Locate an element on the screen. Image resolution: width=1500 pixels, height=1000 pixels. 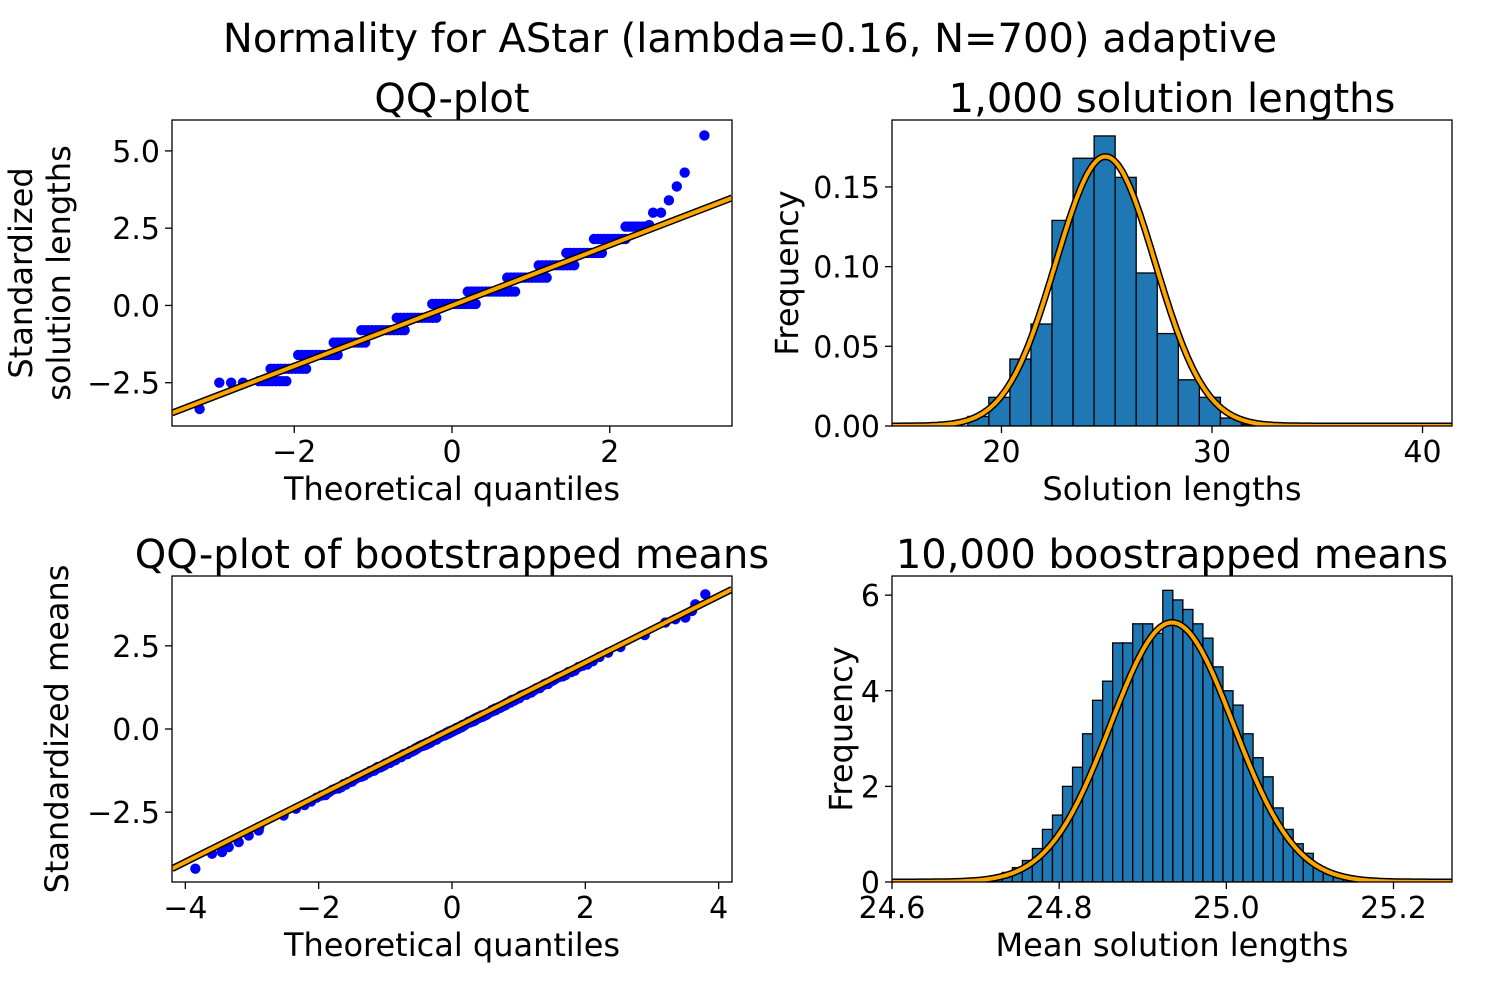
chart-title: 1,000 solution lengths is located at coordinates (1172, 99).